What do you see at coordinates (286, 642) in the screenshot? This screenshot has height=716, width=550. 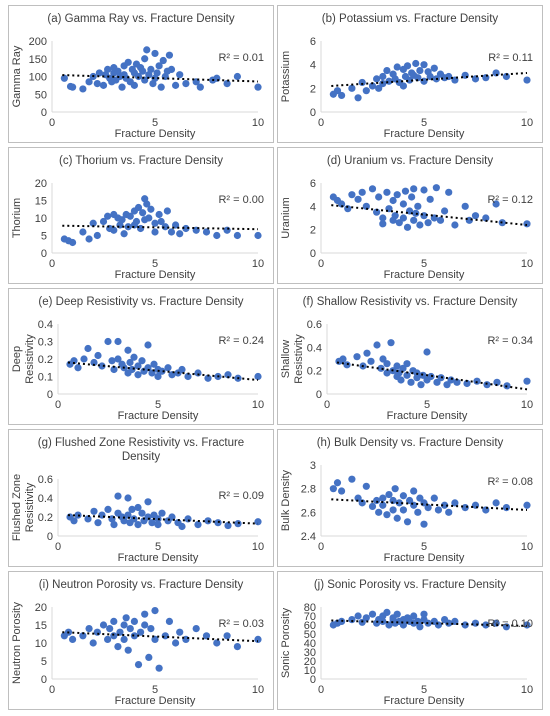 I see `y-axis-label: Sonic Porosity` at bounding box center [286, 642].